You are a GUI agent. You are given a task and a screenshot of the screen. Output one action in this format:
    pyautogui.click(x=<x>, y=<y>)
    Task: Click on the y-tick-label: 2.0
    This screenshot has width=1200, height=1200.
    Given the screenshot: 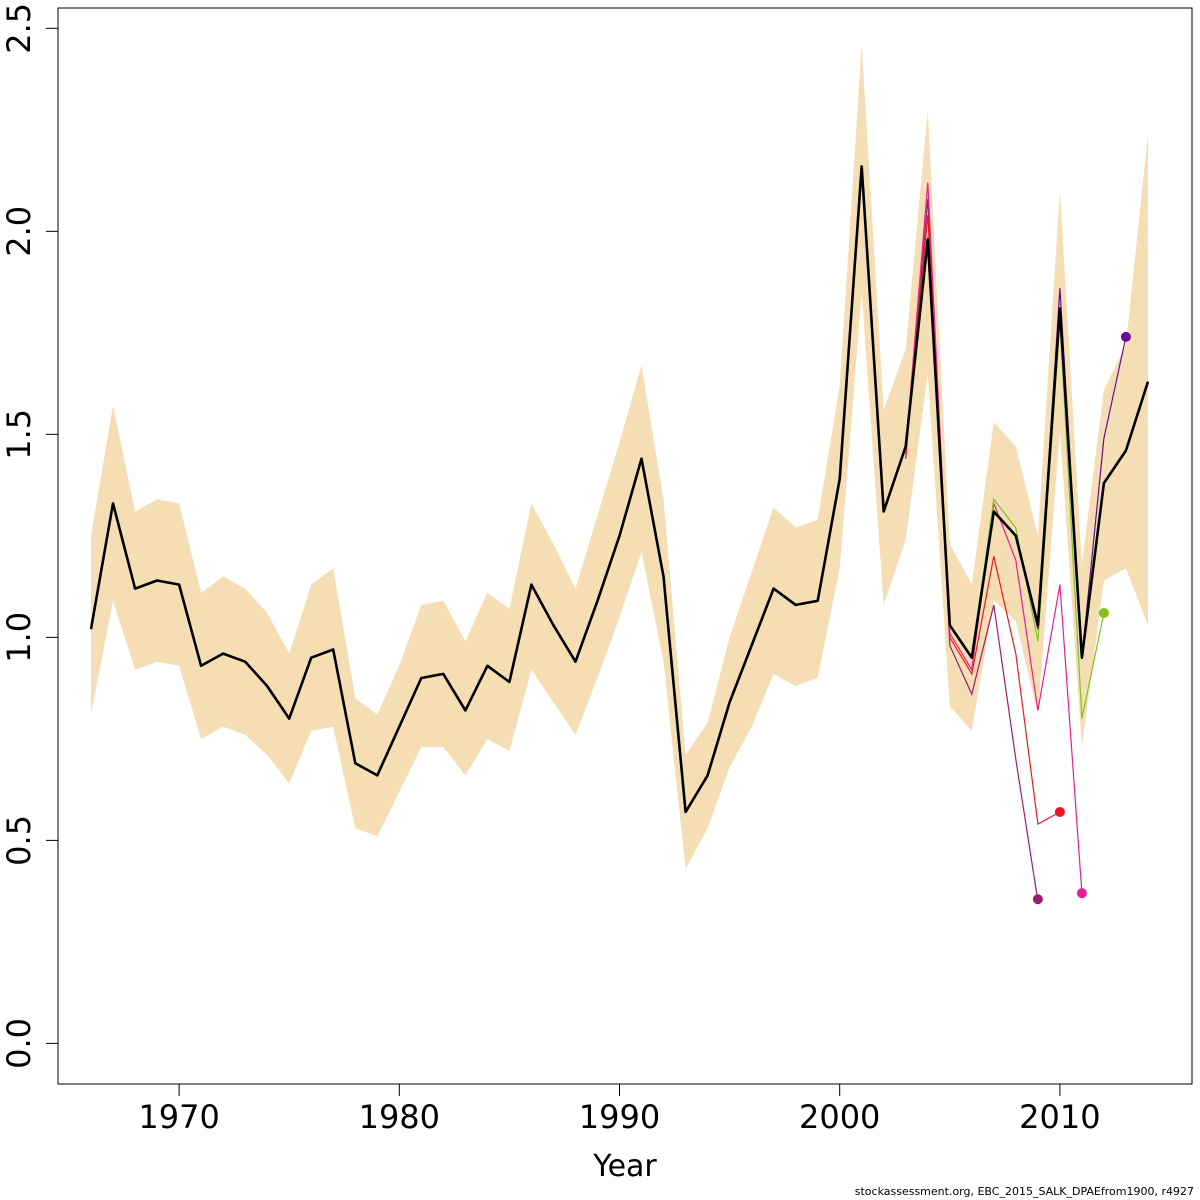 What is the action you would take?
    pyautogui.click(x=19, y=231)
    